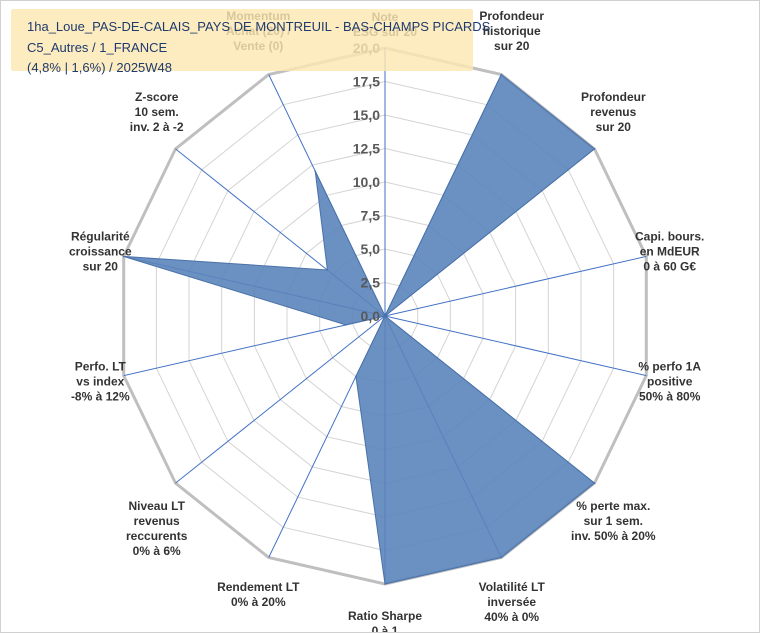 The height and width of the screenshot is (633, 760). Describe the element at coordinates (371, 283) in the screenshot. I see `tick-label: 2,5` at that location.